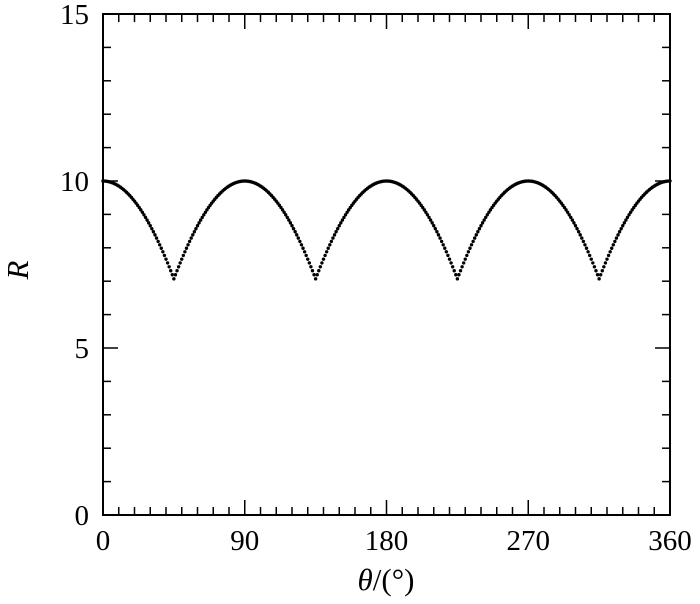 This screenshot has height=604, width=700. Describe the element at coordinates (17, 270) in the screenshot. I see `y-axis-label: R` at that location.